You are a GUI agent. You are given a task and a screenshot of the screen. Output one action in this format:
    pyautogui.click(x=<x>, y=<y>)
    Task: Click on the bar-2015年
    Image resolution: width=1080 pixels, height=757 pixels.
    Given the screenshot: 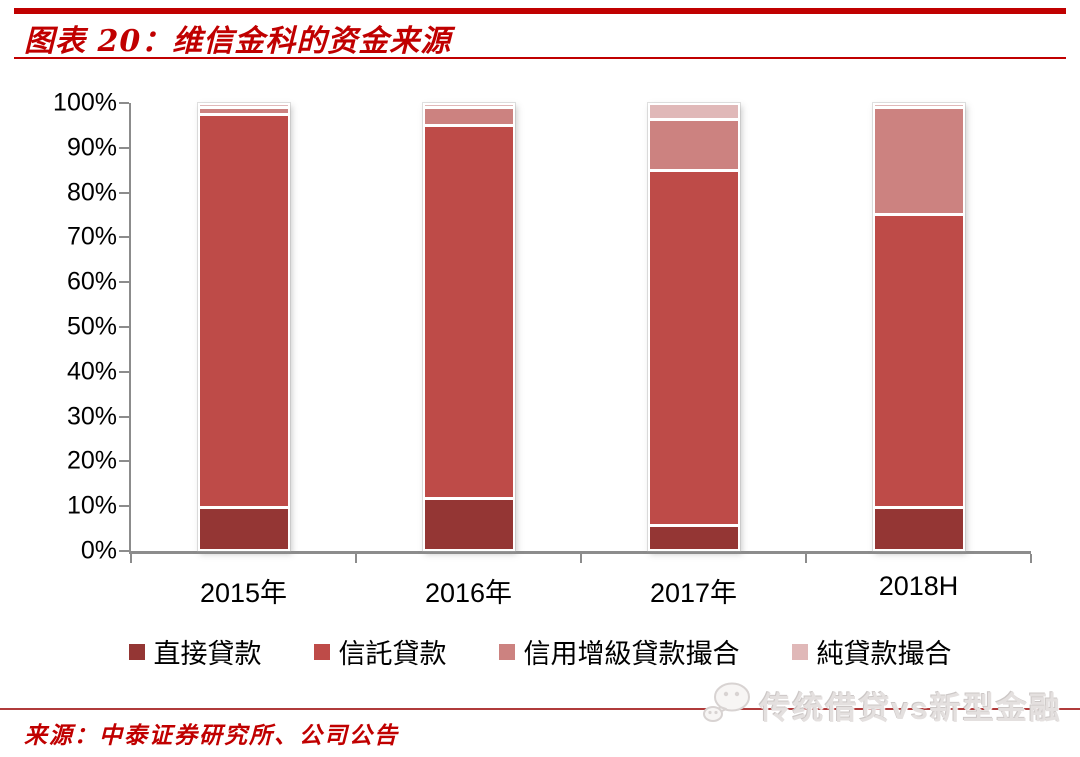 What is the action you would take?
    pyautogui.click(x=243, y=327)
    